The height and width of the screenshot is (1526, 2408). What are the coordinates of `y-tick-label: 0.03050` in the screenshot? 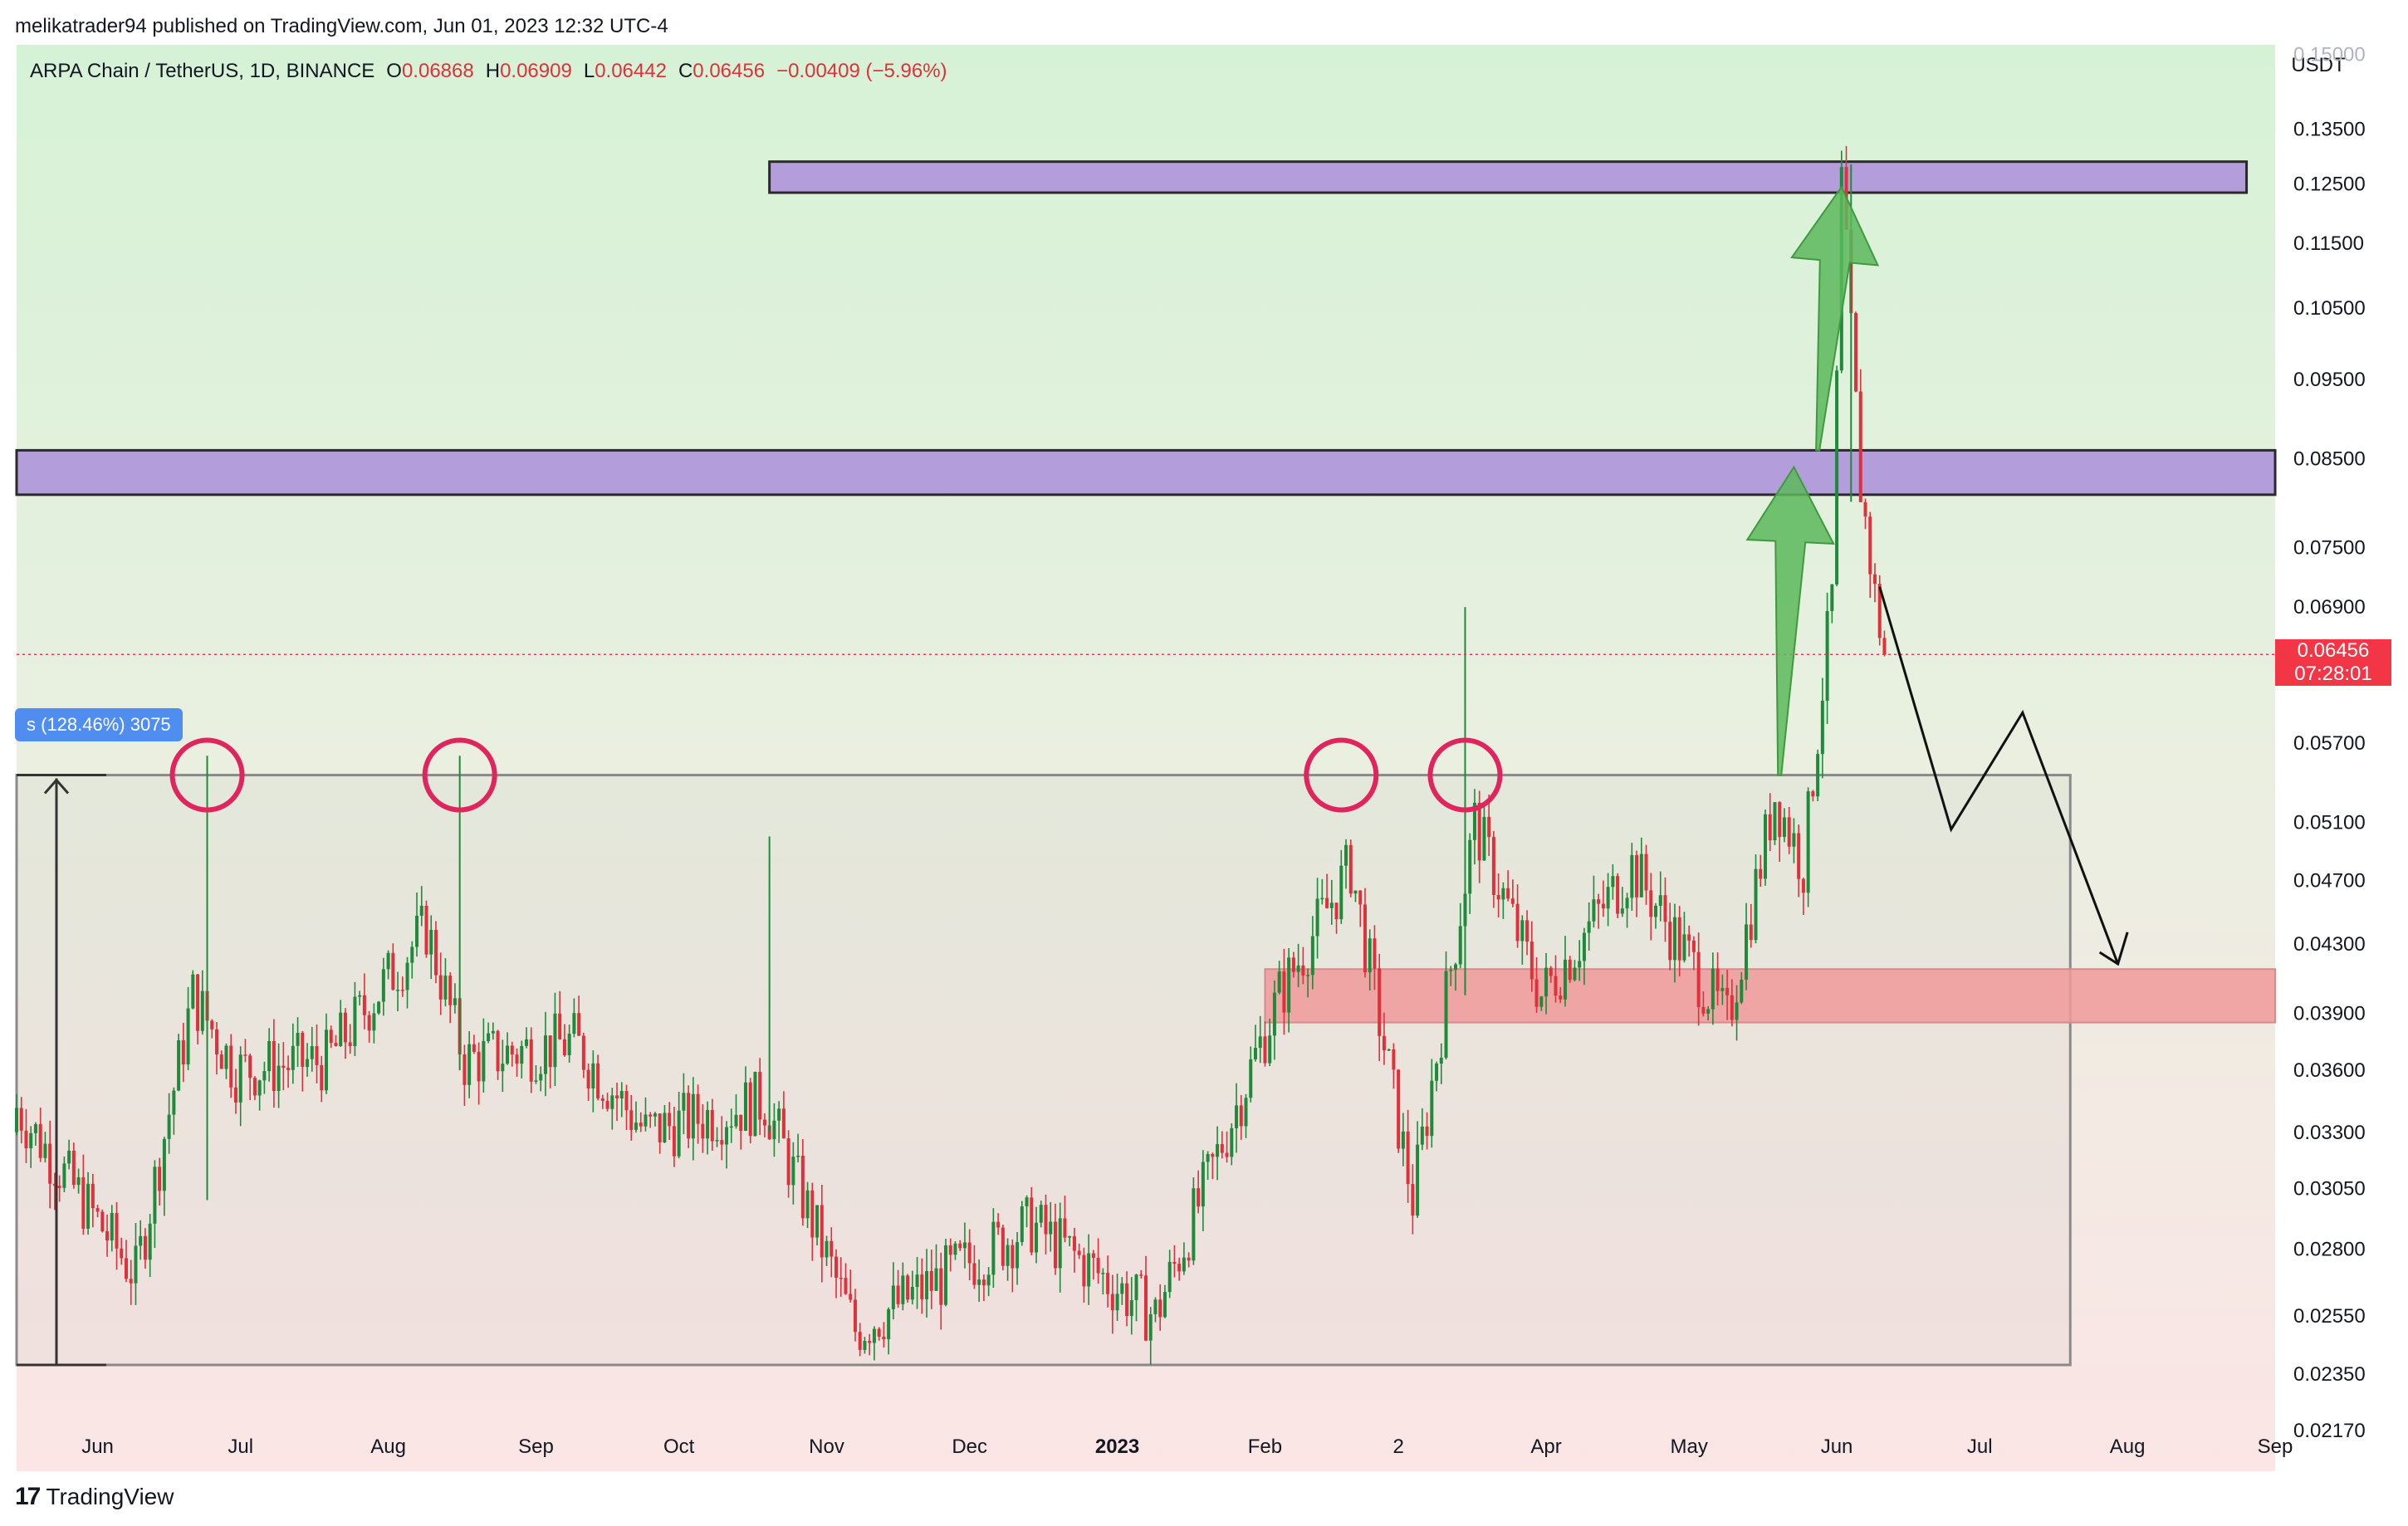 It's located at (2329, 1188).